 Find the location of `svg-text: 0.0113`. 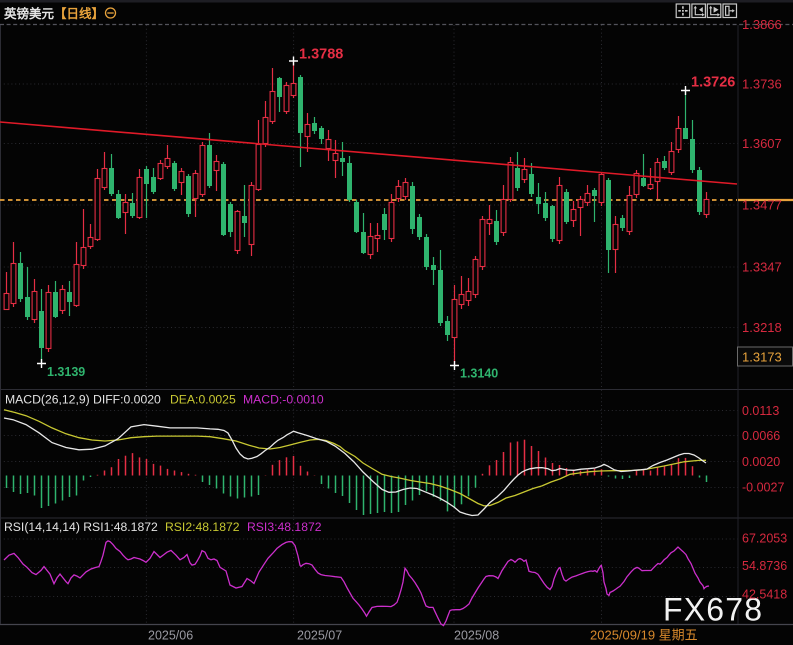

svg-text: 0.0113 is located at coordinates (760, 411).